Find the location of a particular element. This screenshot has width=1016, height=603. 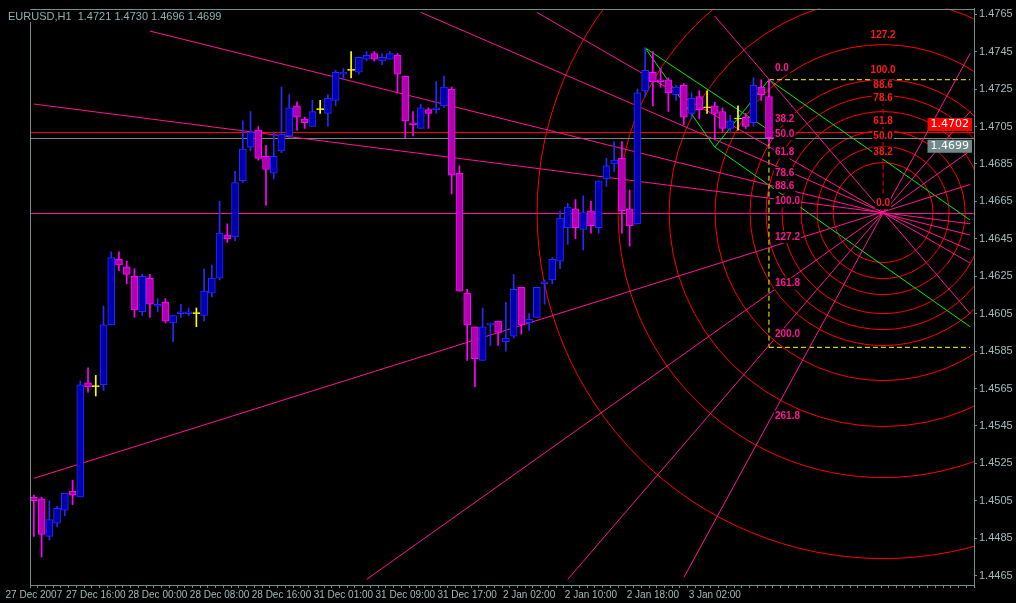

y-tick-label: 1.4765 is located at coordinates (996, 13).